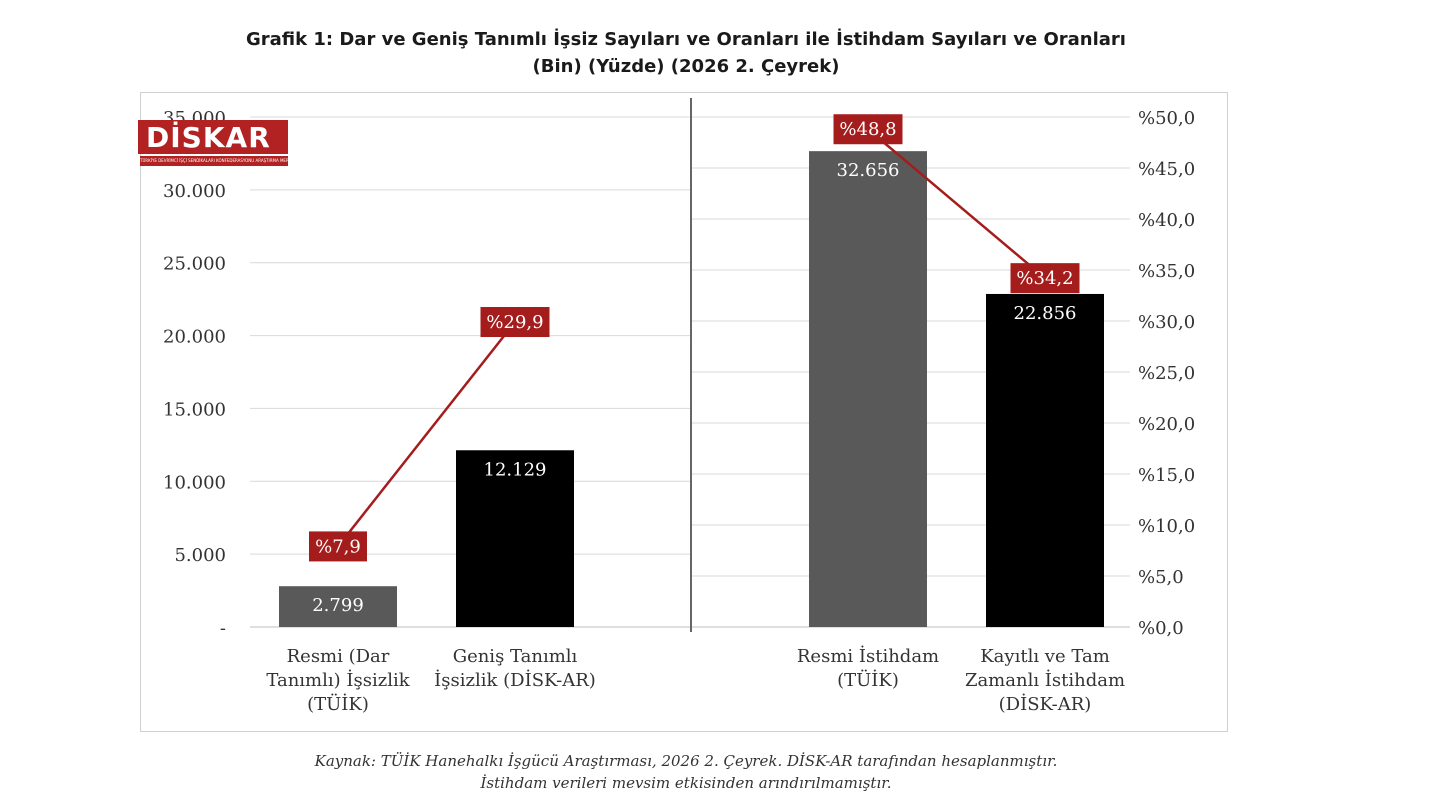 This screenshot has height=810, width=1440. Describe the element at coordinates (200, 555) in the screenshot. I see `left-axis-tick-label: 5.000` at that location.